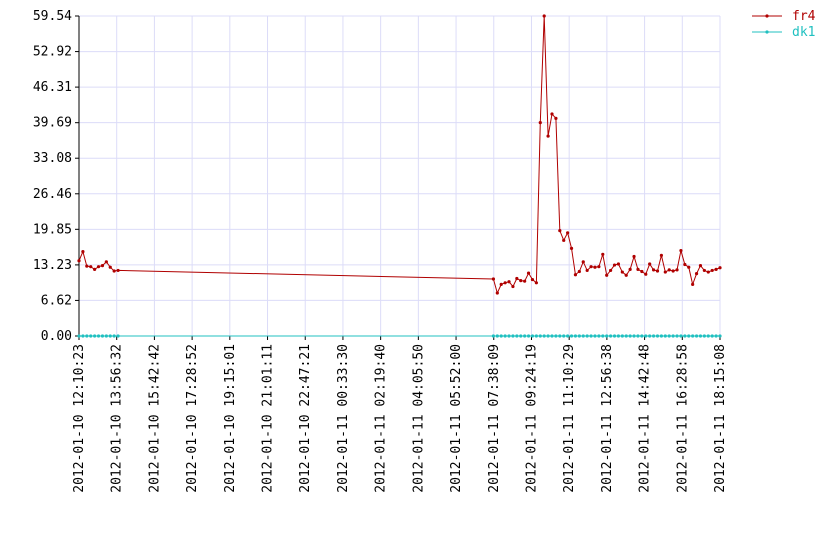 This screenshot has width=840, height=560. Describe the element at coordinates (52, 16) in the screenshot. I see `y-tick-label: 59.54` at that location.